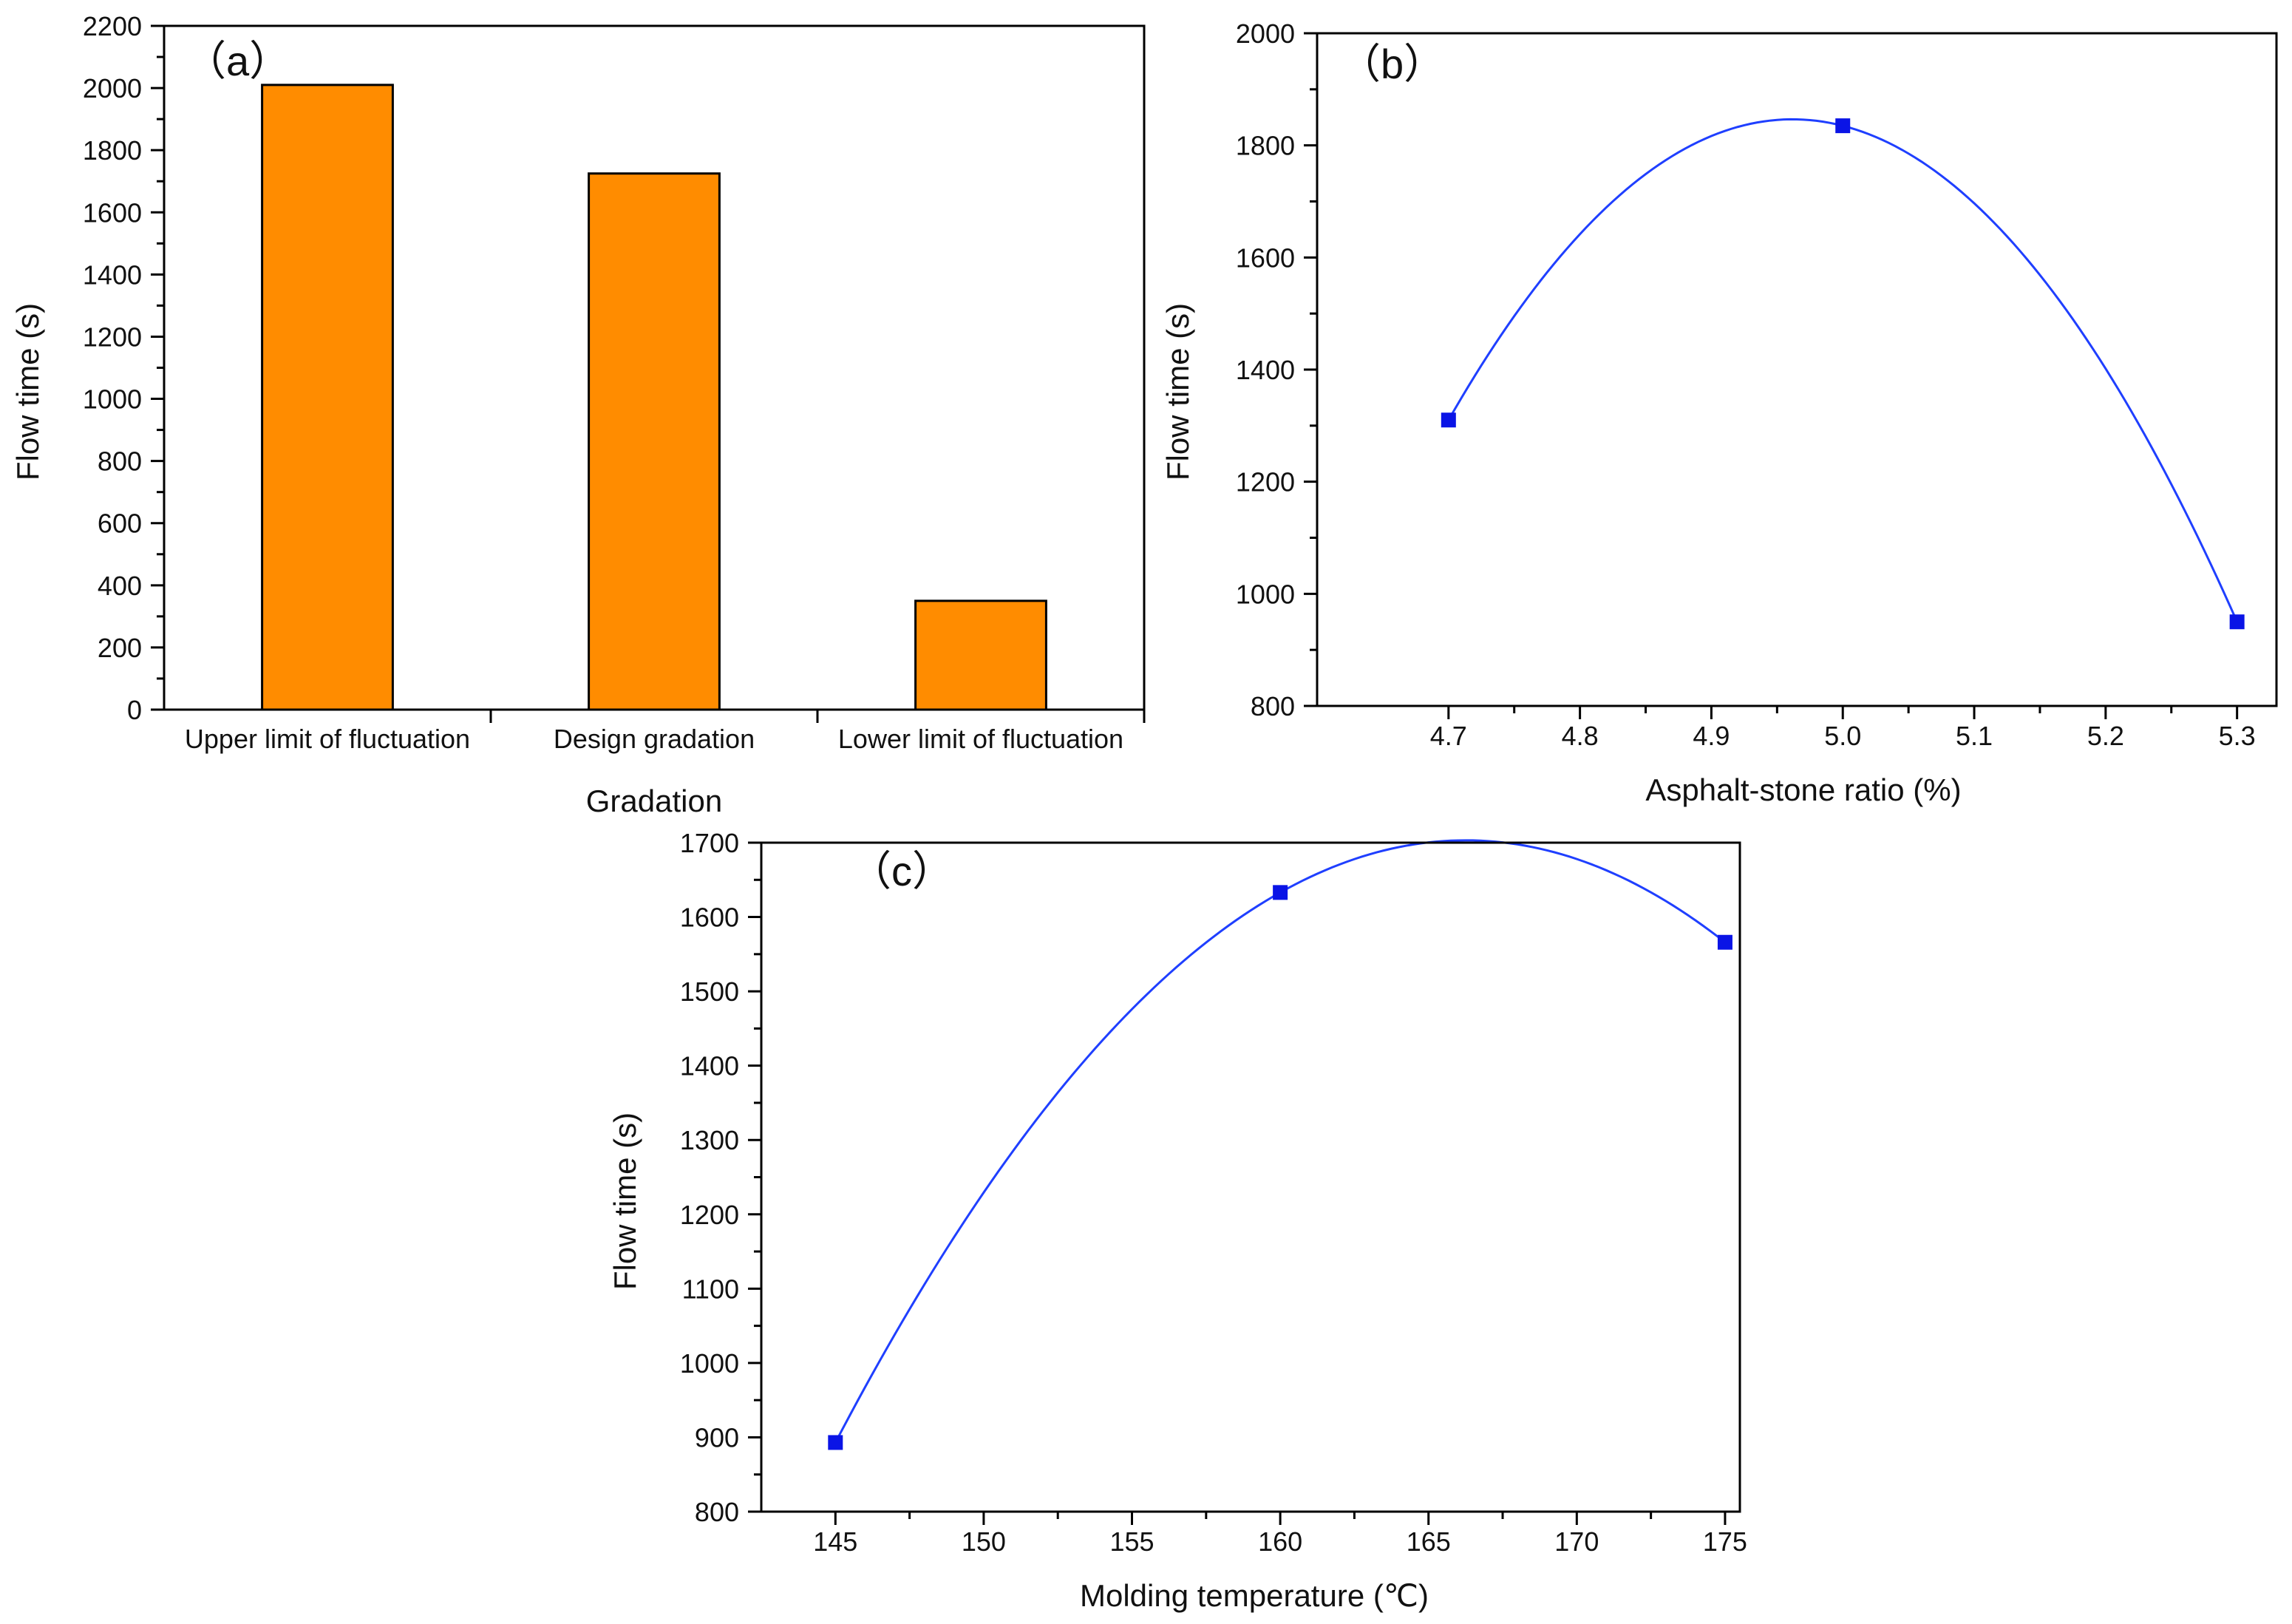 Image resolution: width=2292 pixels, height=1624 pixels. What do you see at coordinates (1580, 736) in the screenshot?
I see `chart-b-x-tick-label: 4.8` at bounding box center [1580, 736].